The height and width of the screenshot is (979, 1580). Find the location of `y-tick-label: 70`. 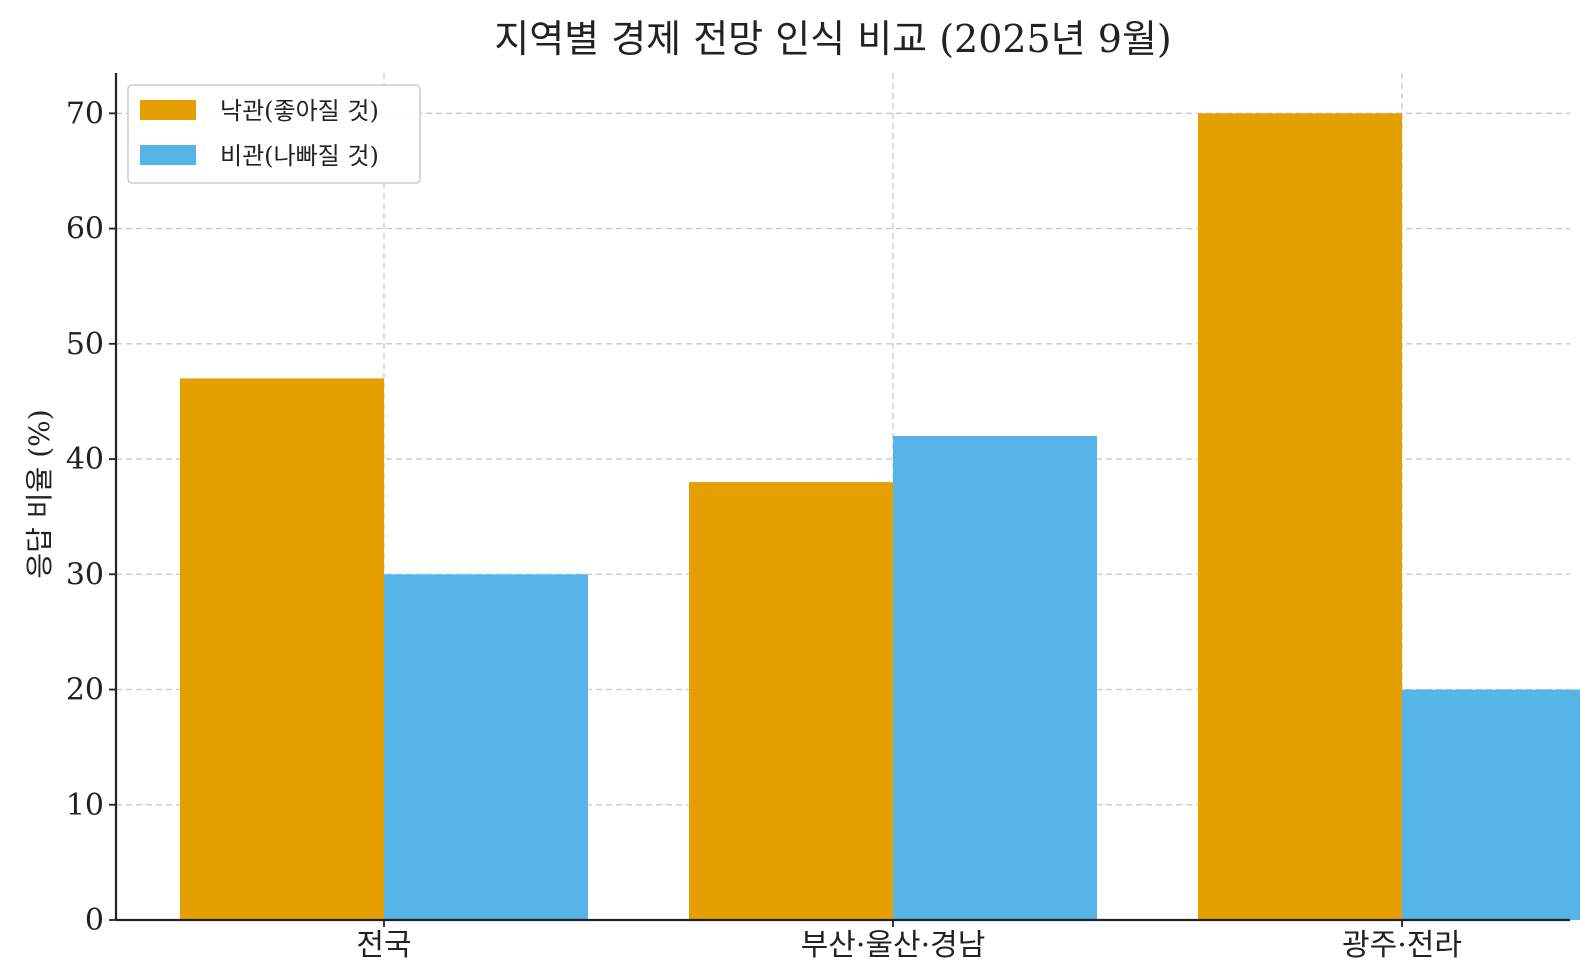

y-tick-label: 70 is located at coordinates (85, 113).